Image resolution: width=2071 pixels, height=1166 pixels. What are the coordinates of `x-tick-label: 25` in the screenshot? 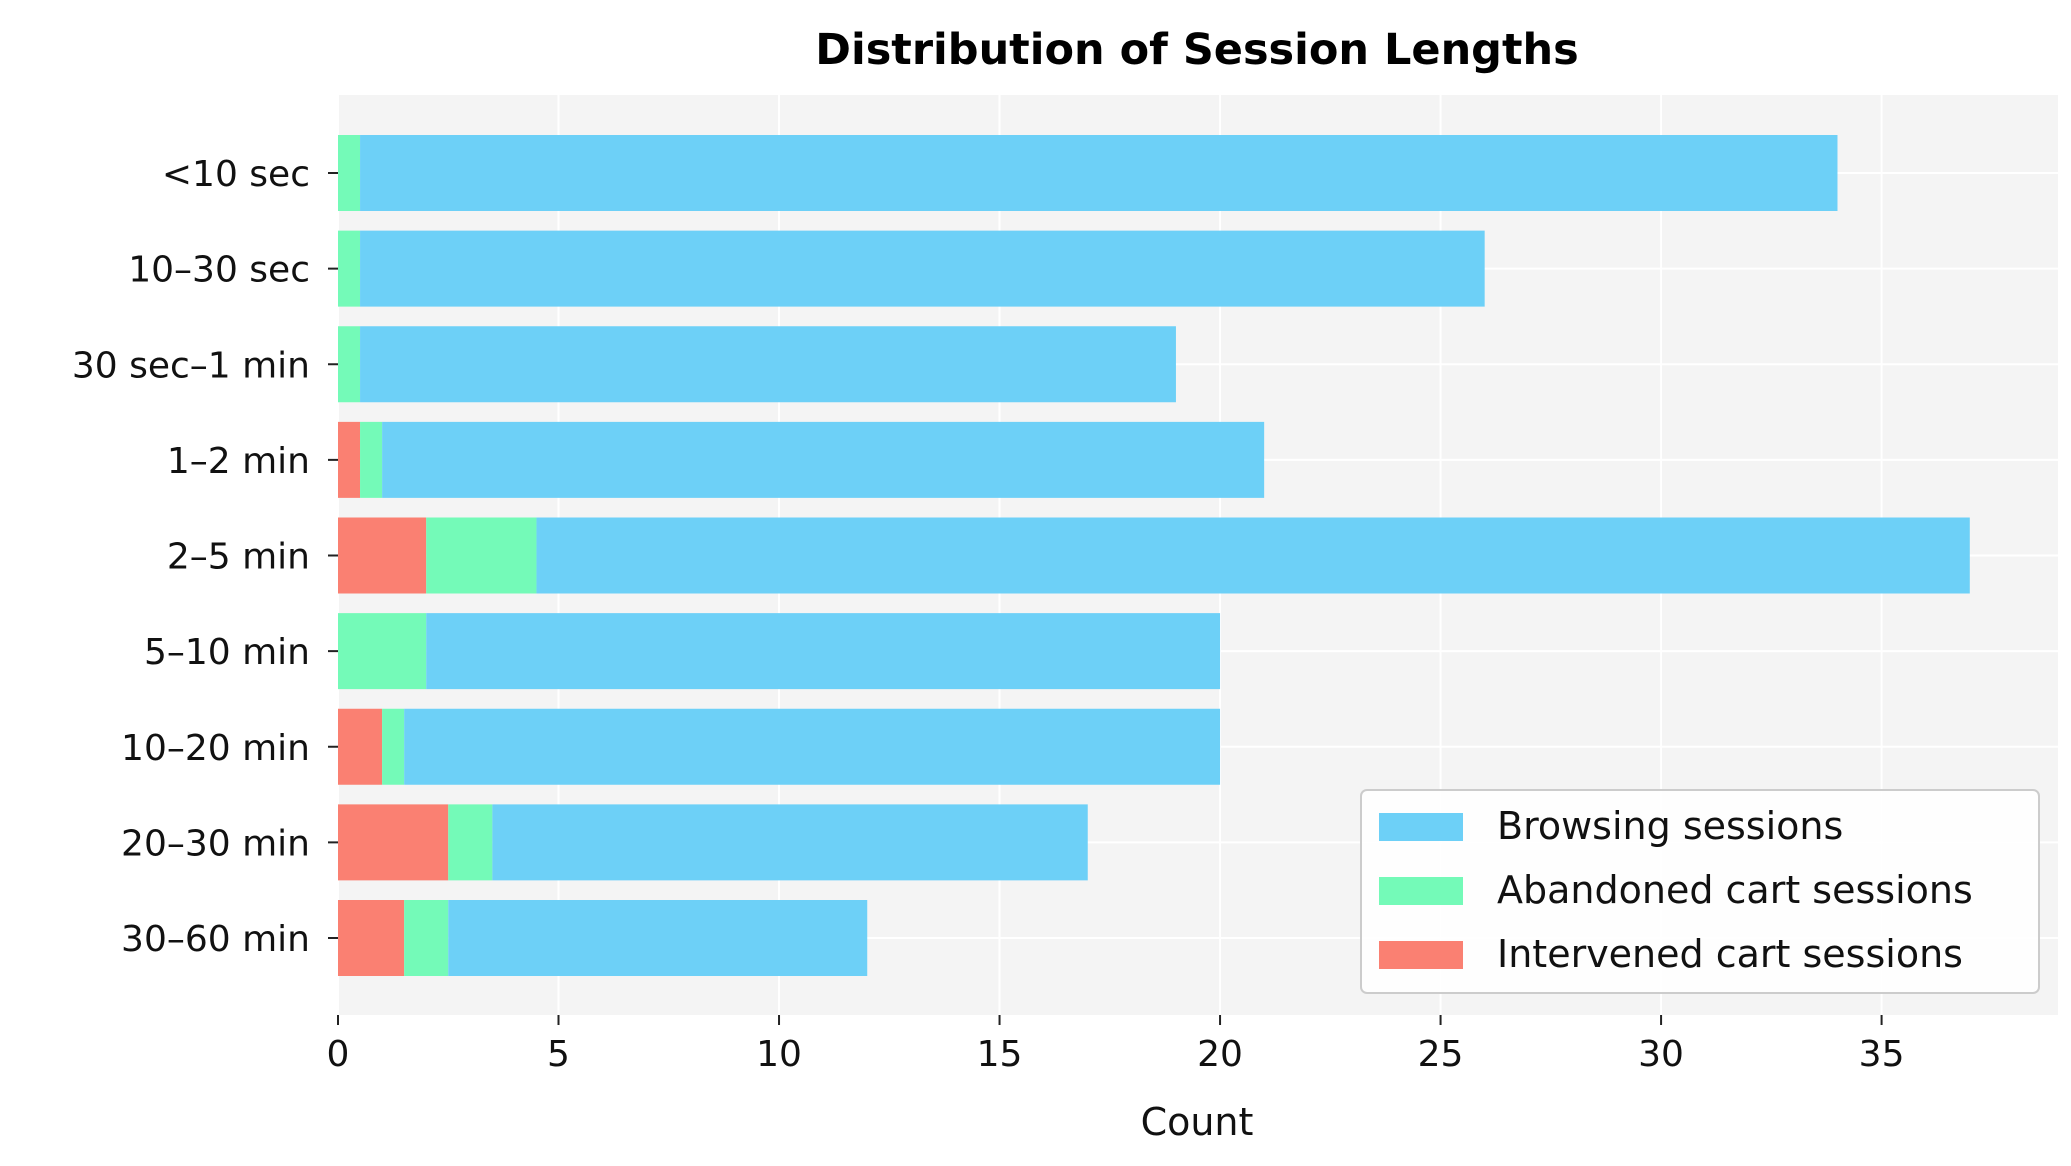 It's located at (1441, 1054).